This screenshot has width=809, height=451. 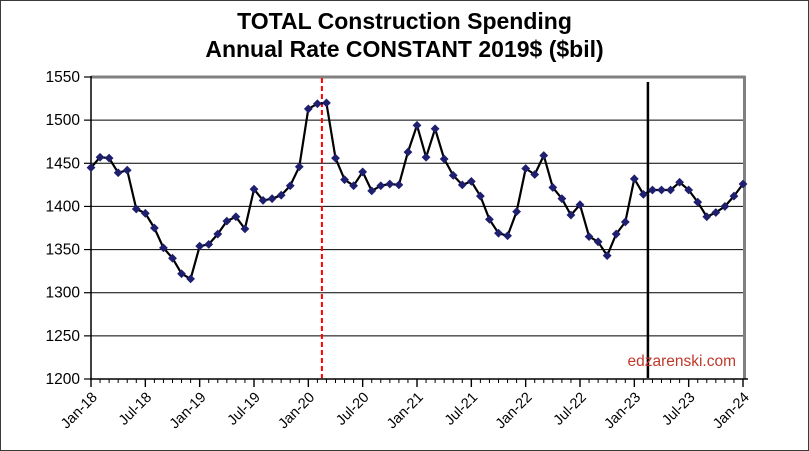 What do you see at coordinates (63, 77) in the screenshot?
I see `y-tick-label: 1550` at bounding box center [63, 77].